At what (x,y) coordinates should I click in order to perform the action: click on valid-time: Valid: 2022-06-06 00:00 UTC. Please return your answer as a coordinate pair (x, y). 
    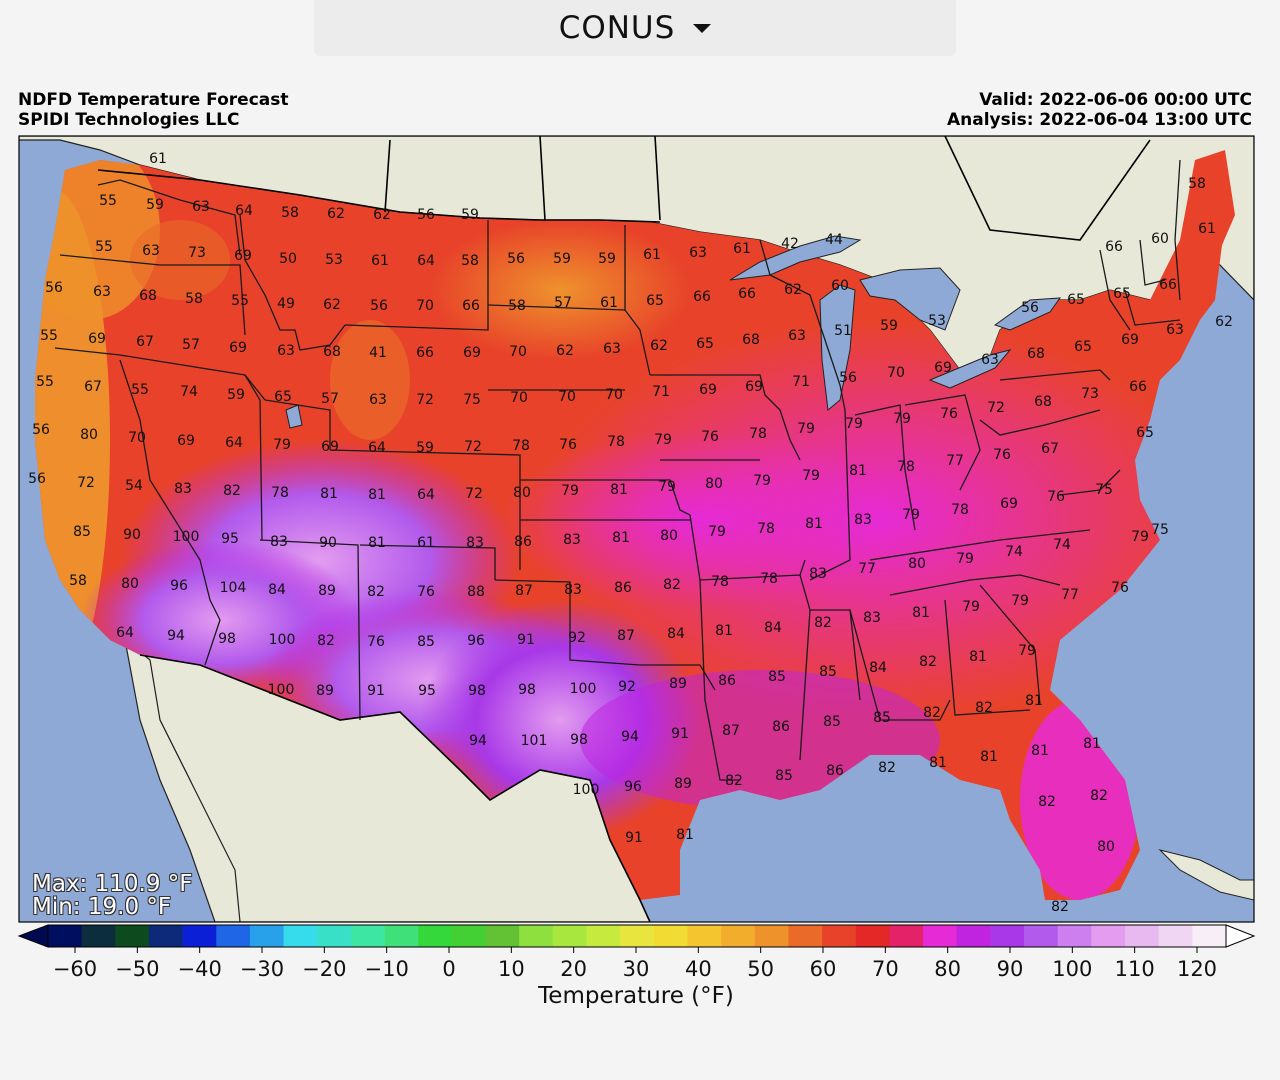
    Looking at the image, I should click on (1115, 100).